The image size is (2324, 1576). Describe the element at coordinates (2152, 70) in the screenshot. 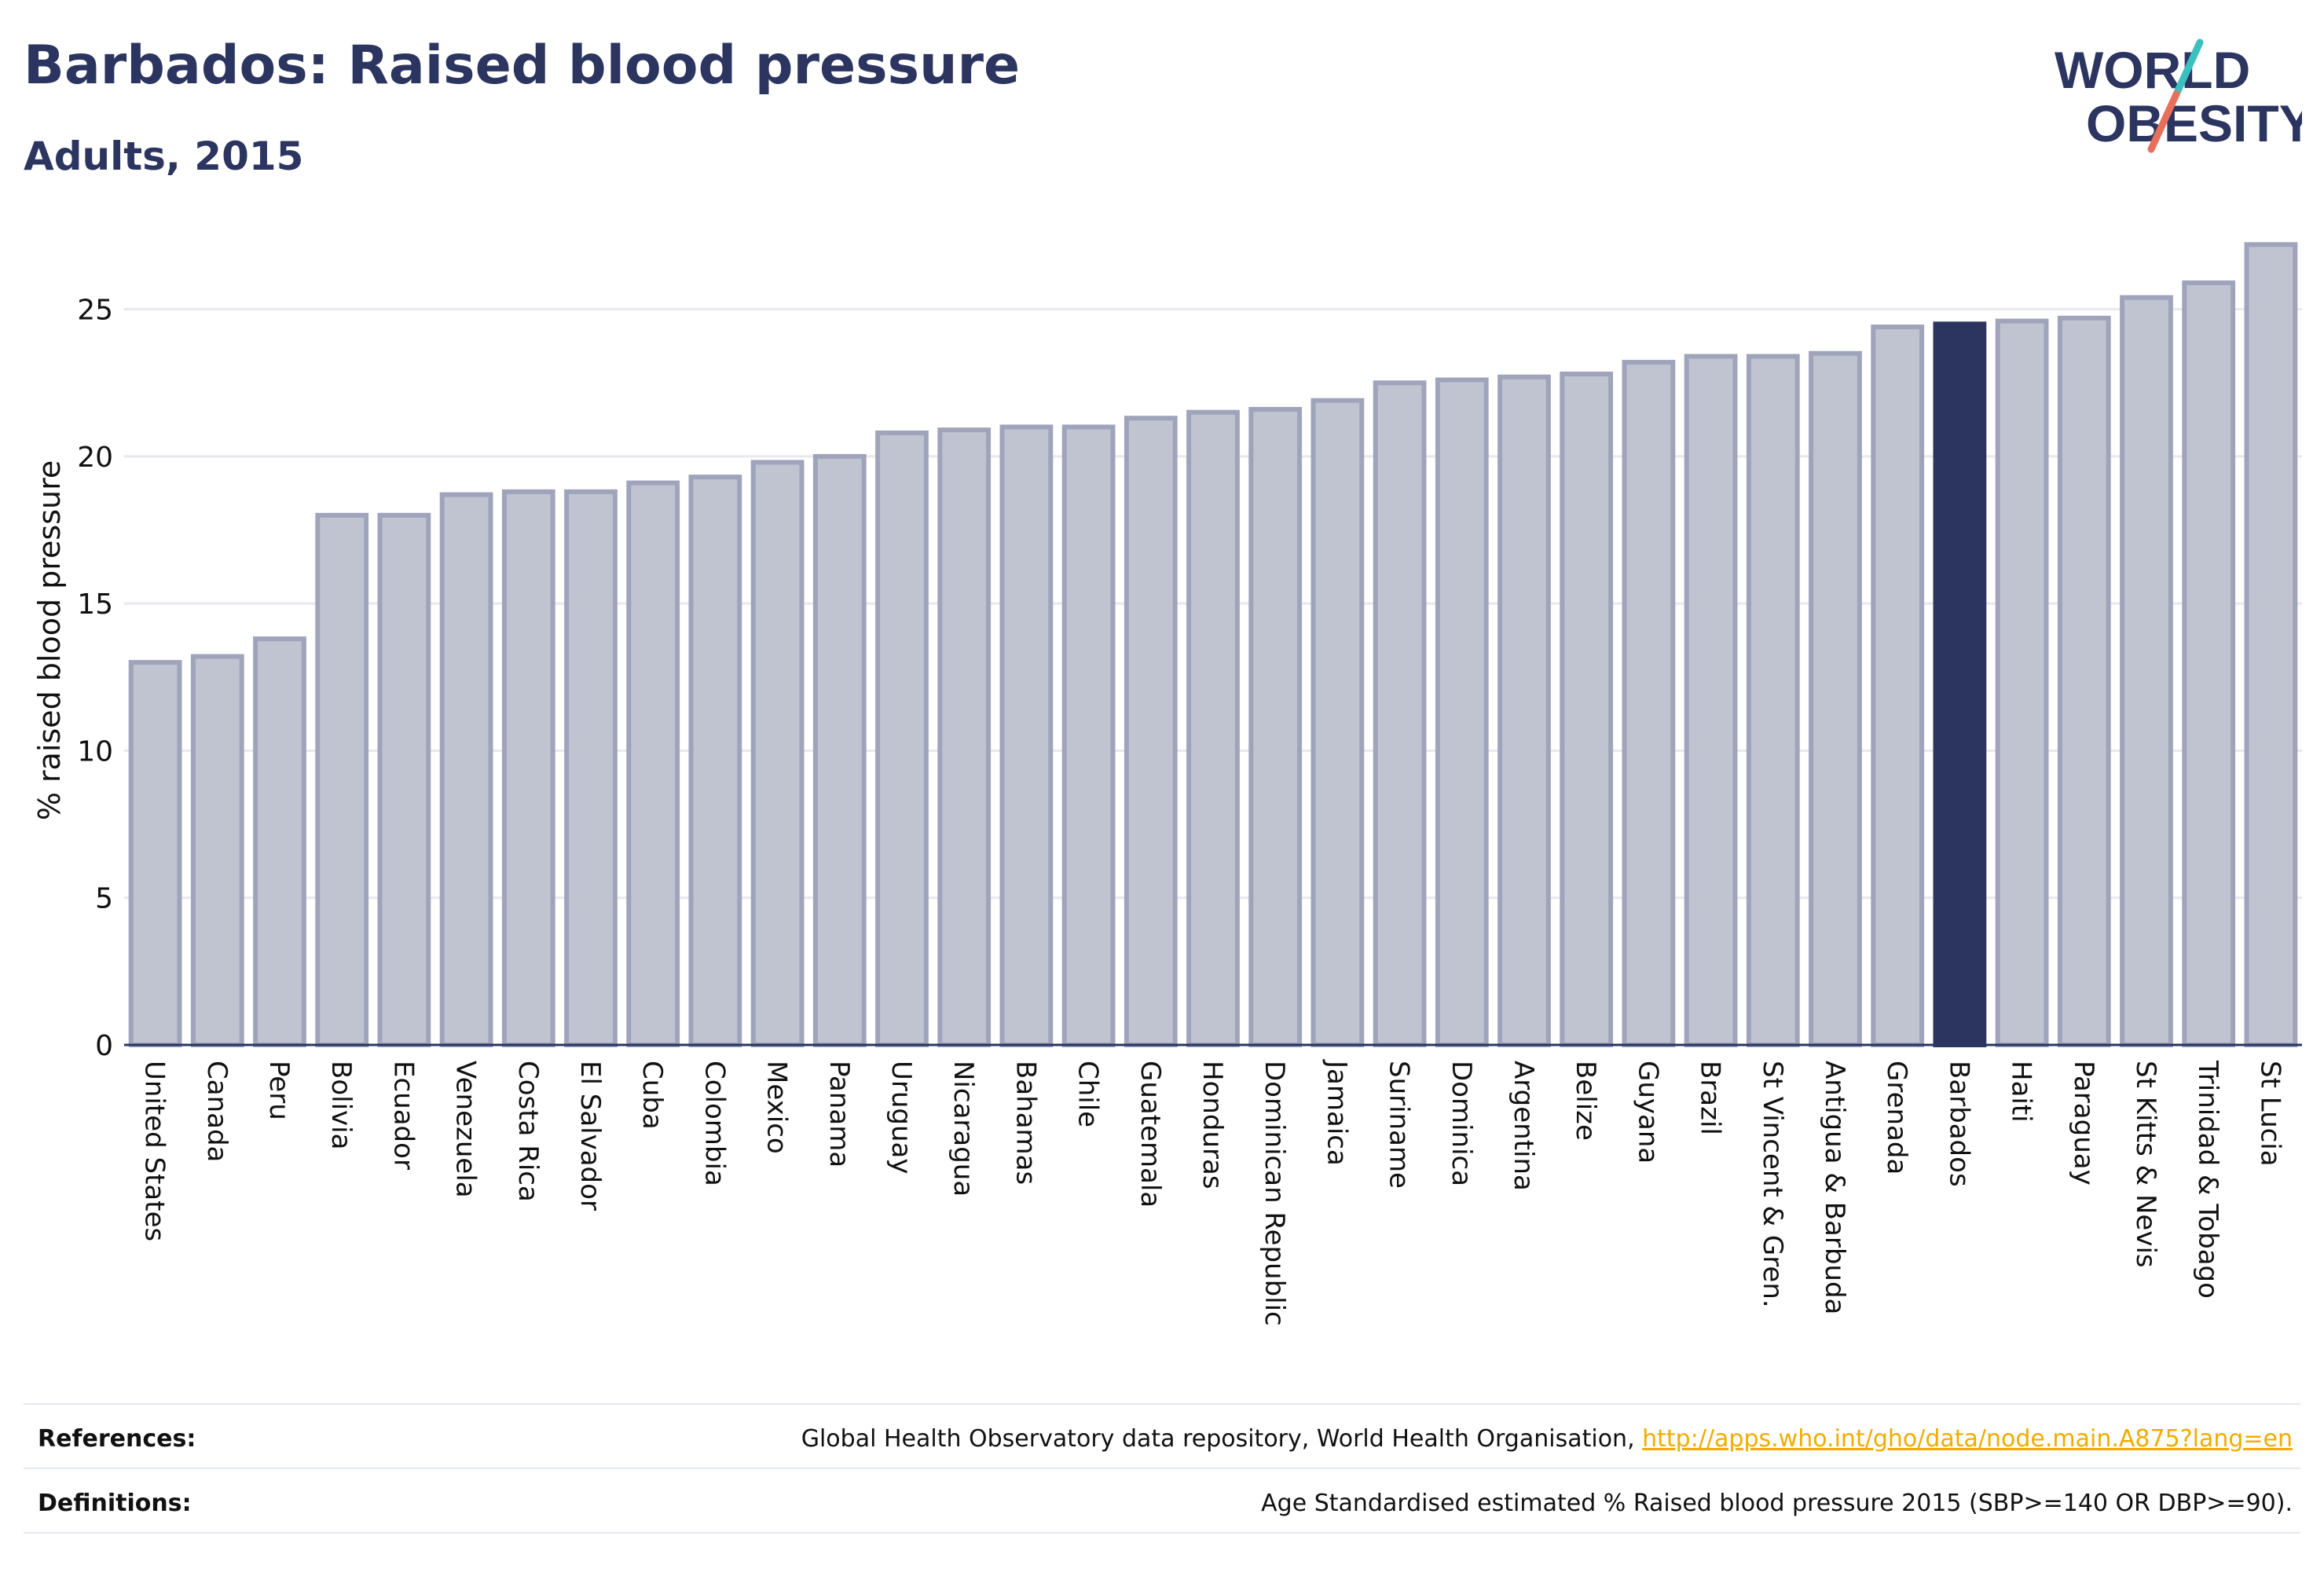

I see `logo-line1: WORLD` at that location.